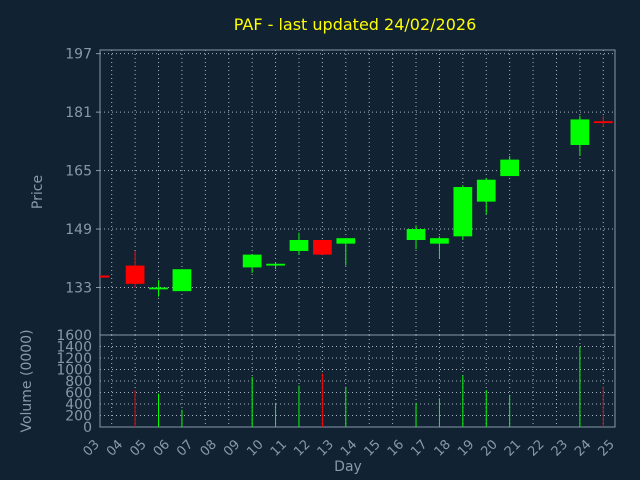 This screenshot has height=480, width=640. What do you see at coordinates (419, 448) in the screenshot?
I see `day-tick-label: 17` at bounding box center [419, 448].